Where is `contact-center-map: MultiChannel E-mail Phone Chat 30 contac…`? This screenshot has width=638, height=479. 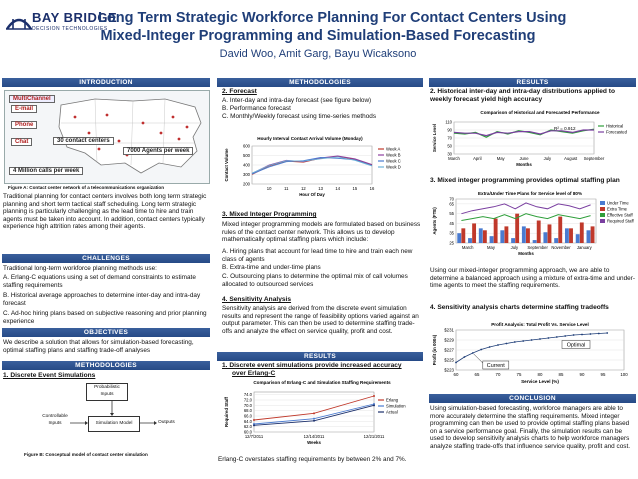
contact-center-map: MultiChannel E-mail Phone Chat 30 contac… is located at coordinates (107, 137).